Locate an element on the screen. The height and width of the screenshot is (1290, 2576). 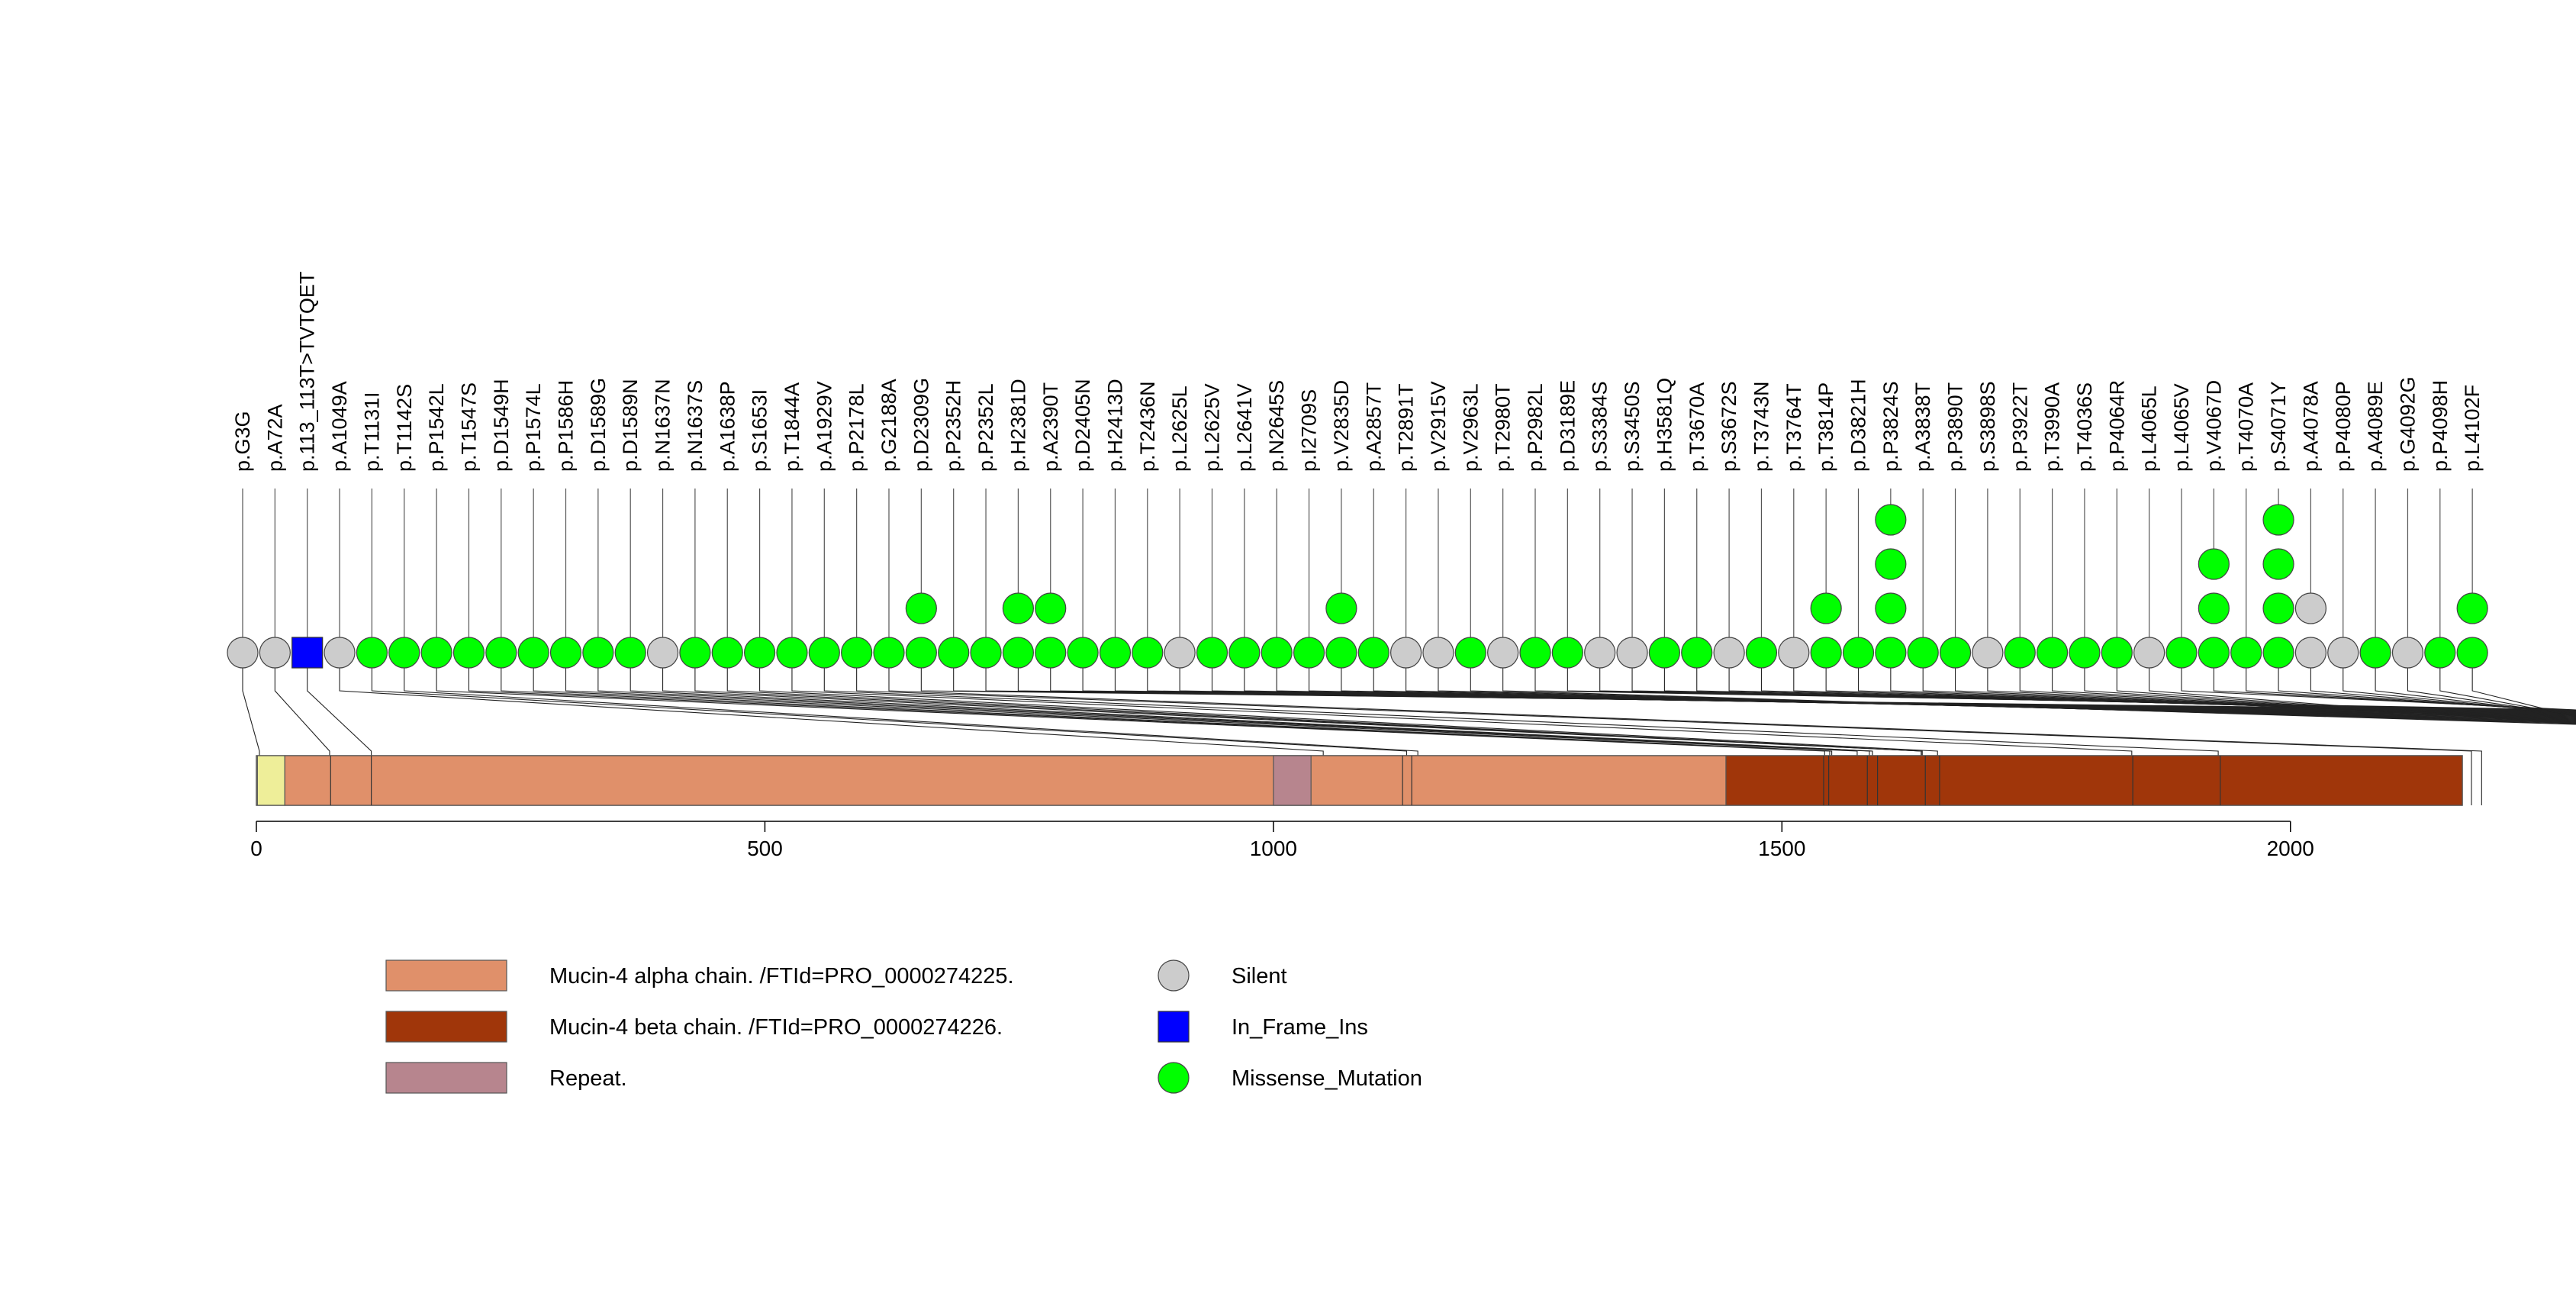
x-tick-label-2000: 2000 is located at coordinates (2290, 848).